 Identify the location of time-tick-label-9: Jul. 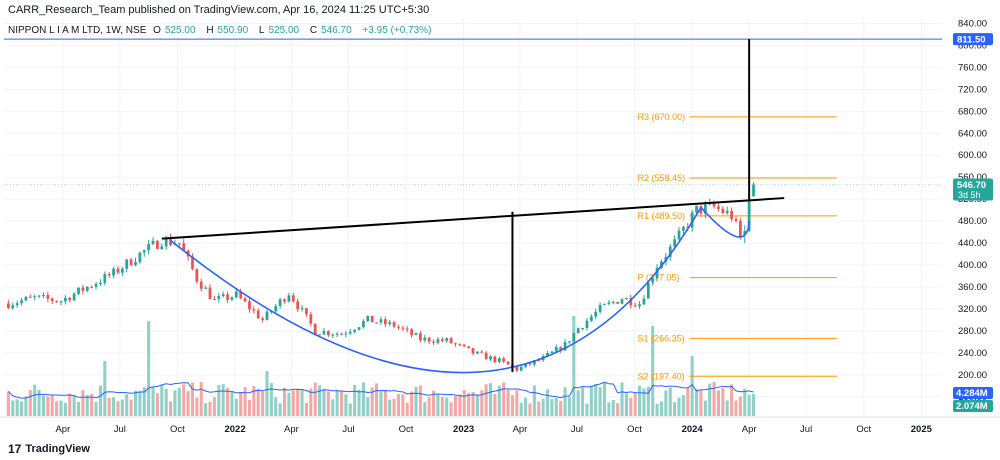
(577, 429).